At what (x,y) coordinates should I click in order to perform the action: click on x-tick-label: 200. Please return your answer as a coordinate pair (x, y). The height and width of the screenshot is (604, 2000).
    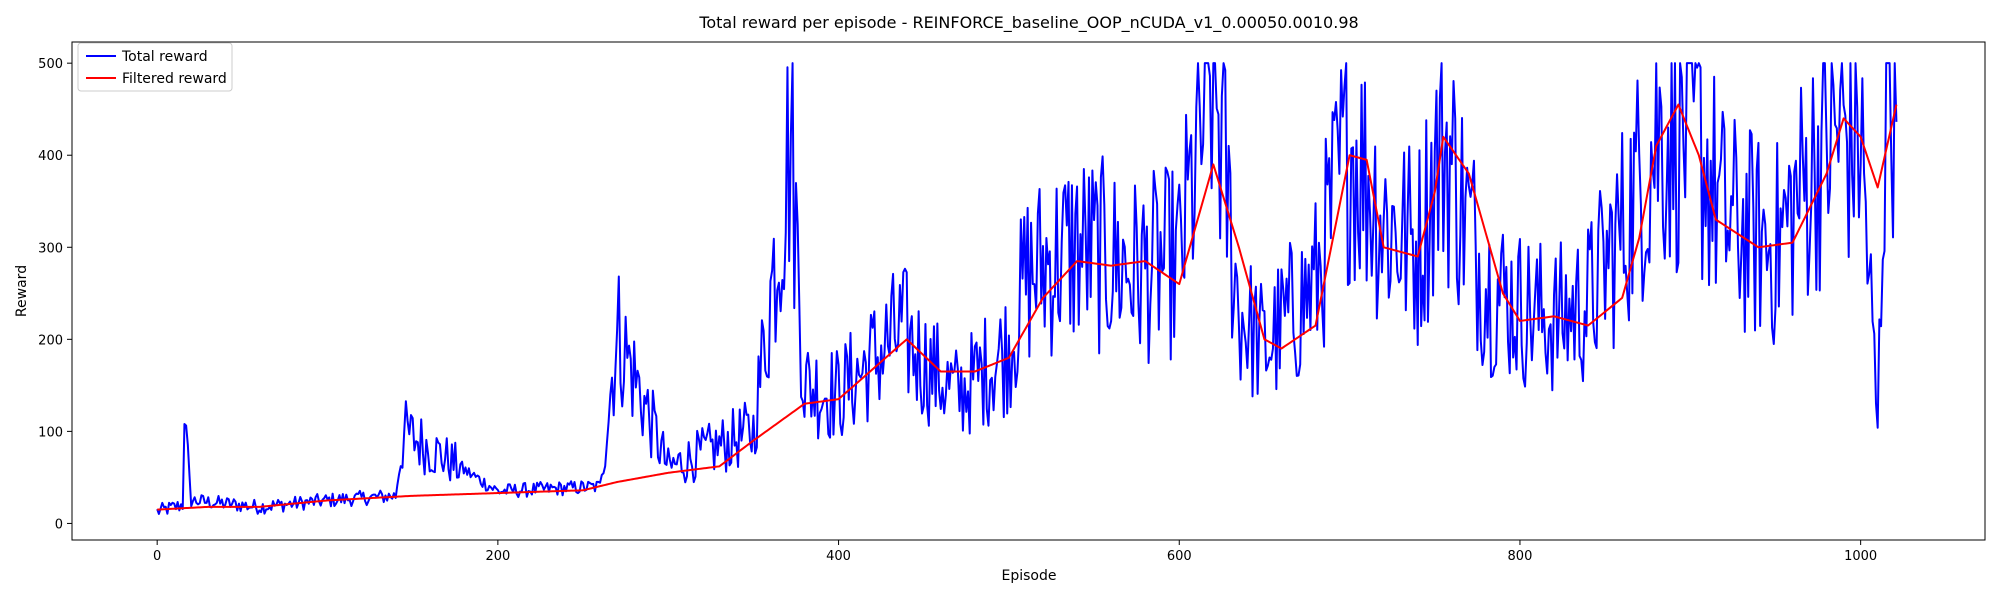
    Looking at the image, I should click on (497, 556).